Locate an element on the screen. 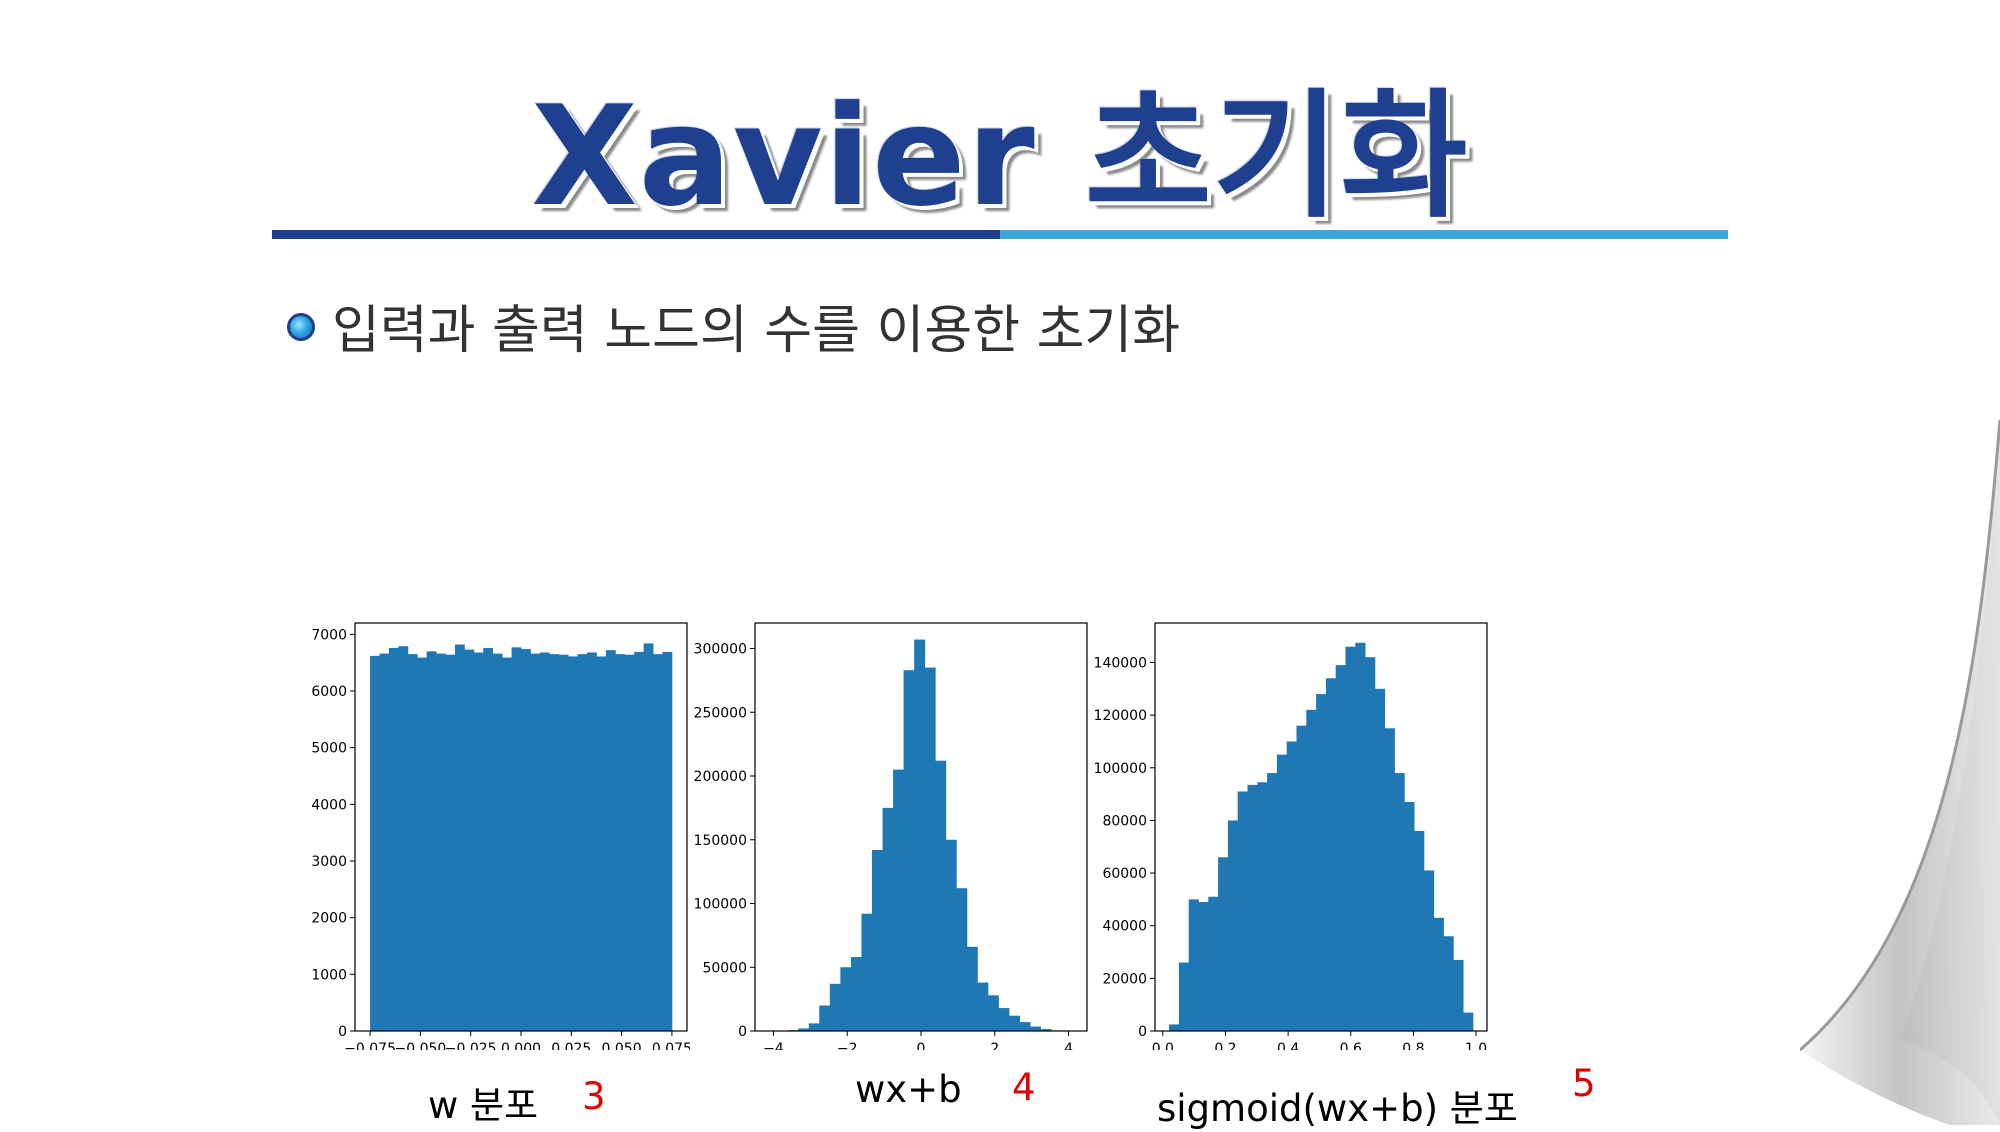  y-tick-label: 6000 is located at coordinates (329, 692).